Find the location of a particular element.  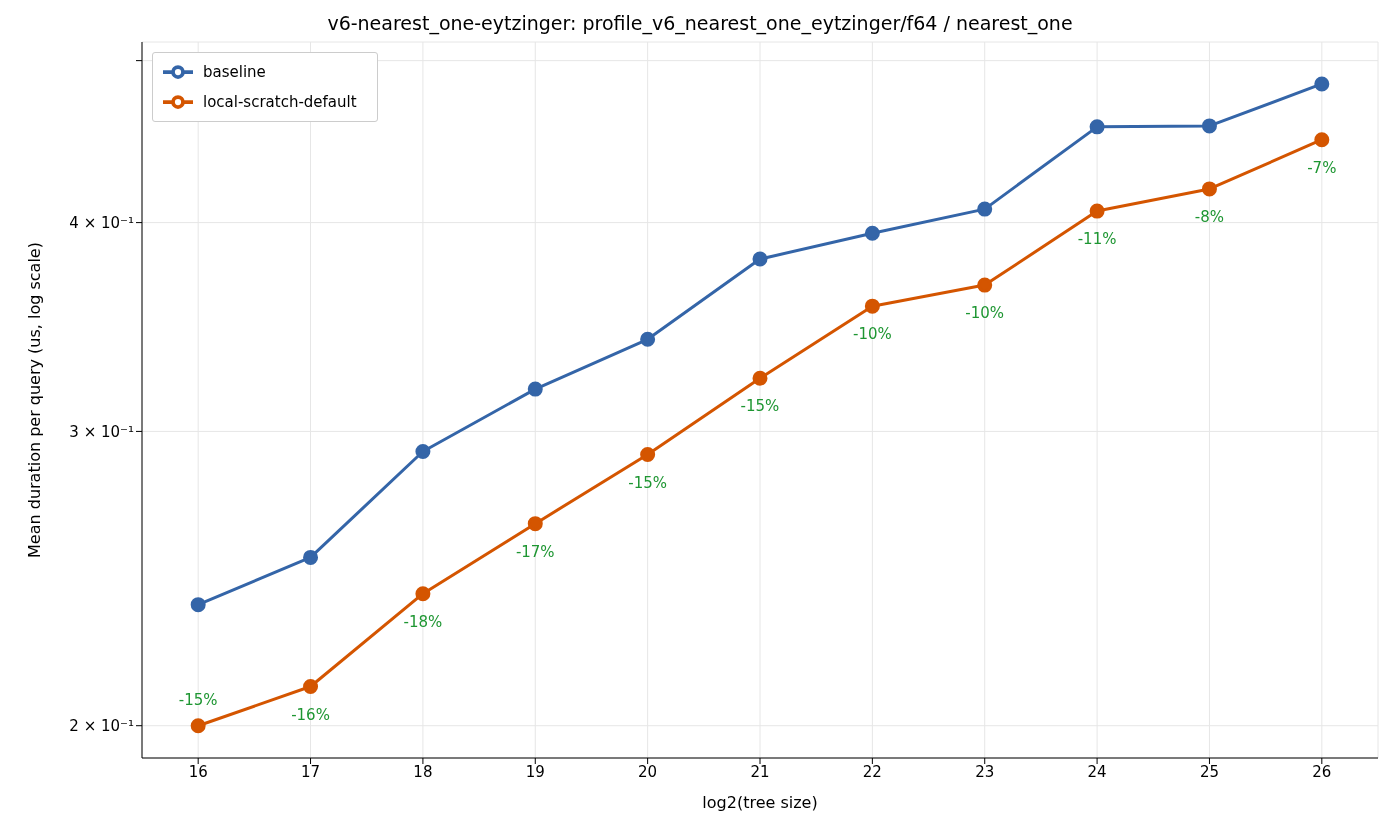

y-tick-label: 3 × 10⁻¹ is located at coordinates (101, 431).